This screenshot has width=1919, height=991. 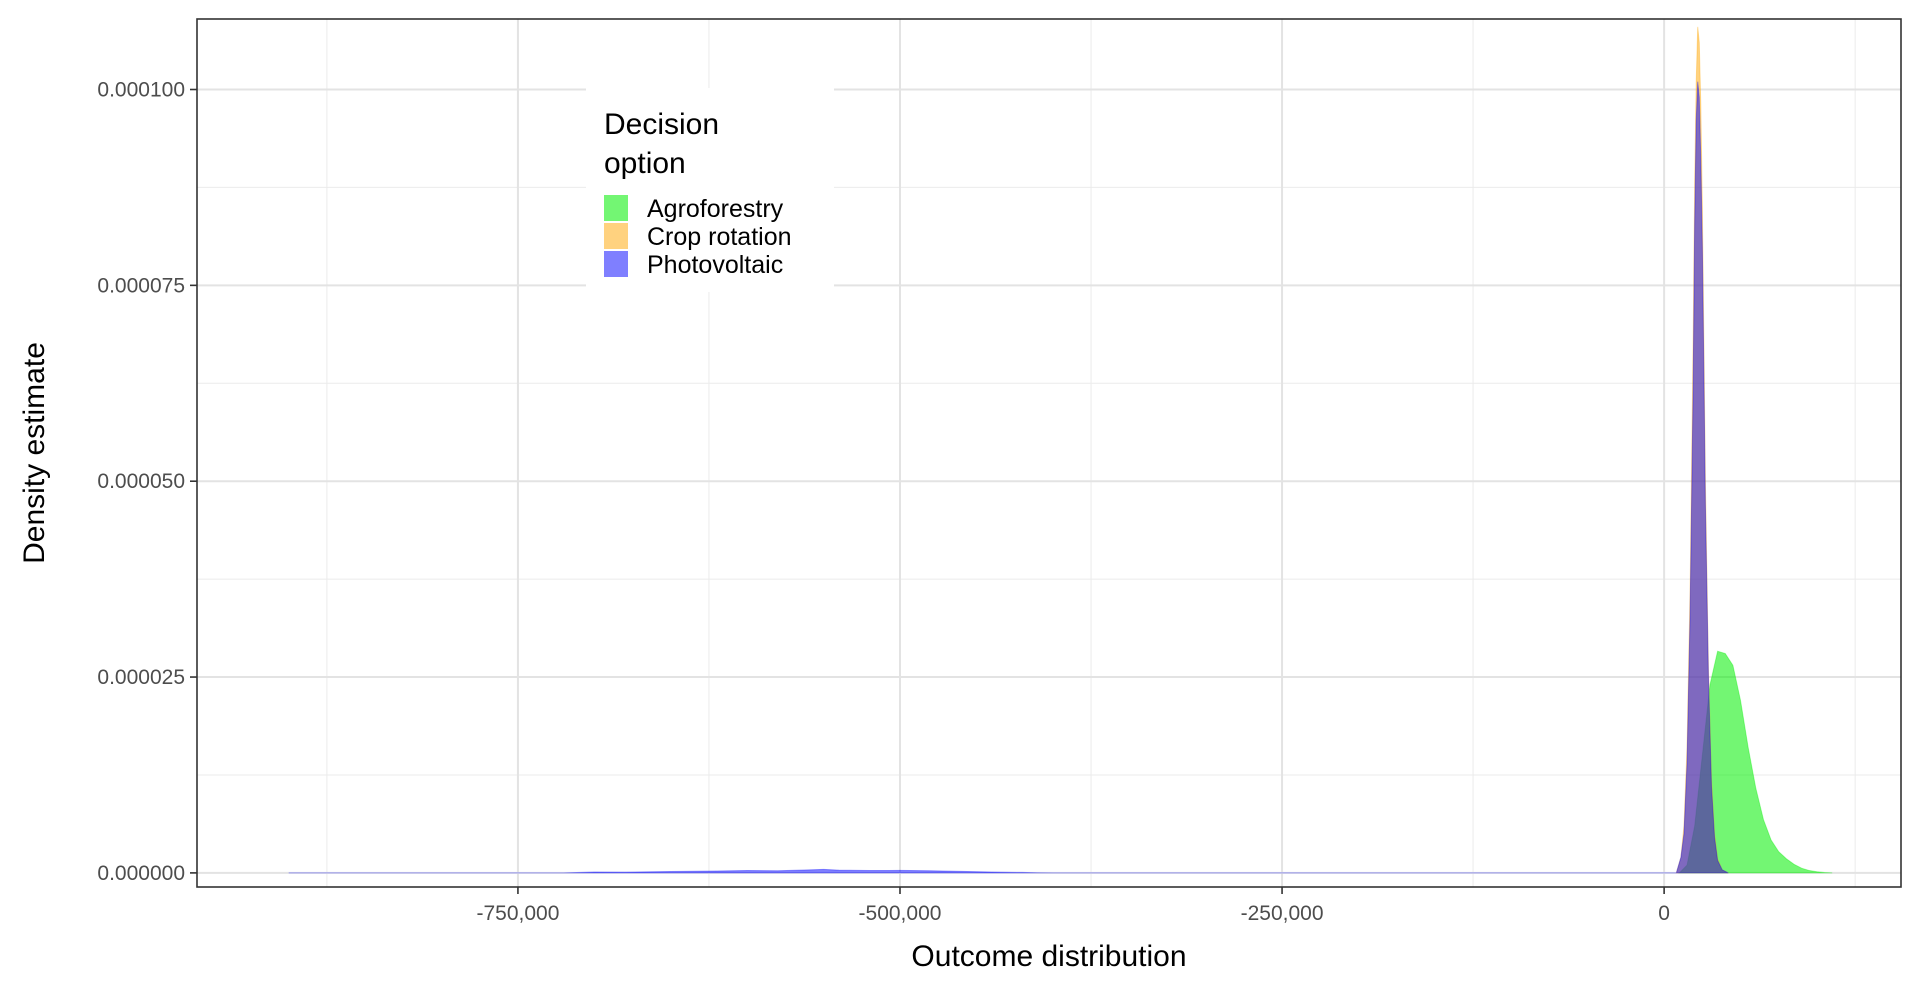 I want to click on y-tick-label: 0.000025, so click(x=141, y=677).